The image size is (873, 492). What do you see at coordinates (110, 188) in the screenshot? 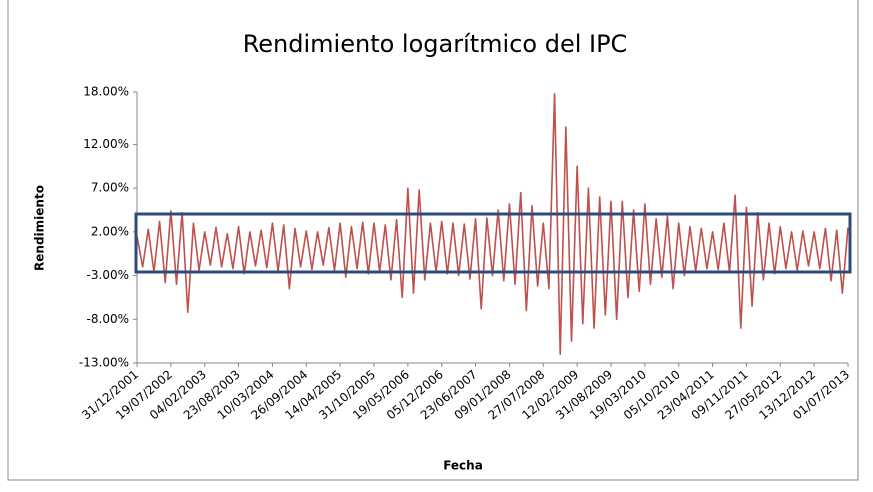
I see `y-tick-label: 7.00%` at bounding box center [110, 188].